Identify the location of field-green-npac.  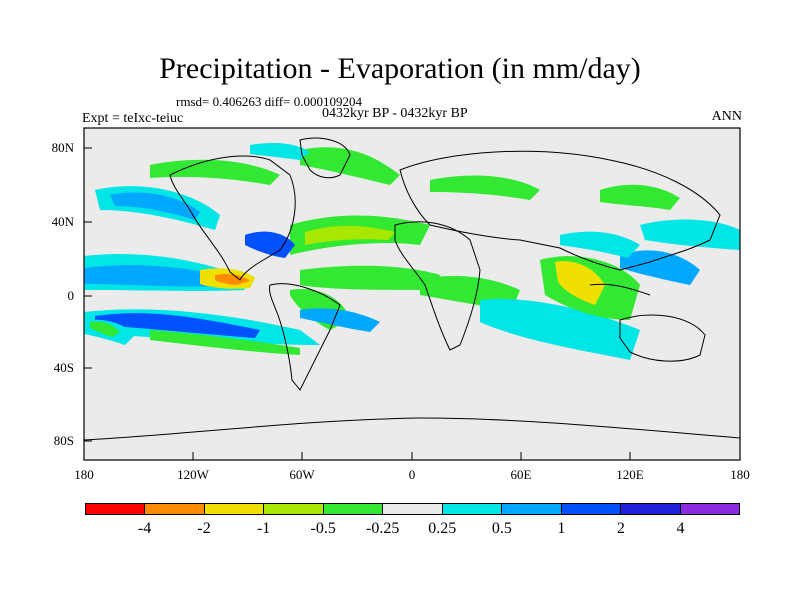
(215, 172).